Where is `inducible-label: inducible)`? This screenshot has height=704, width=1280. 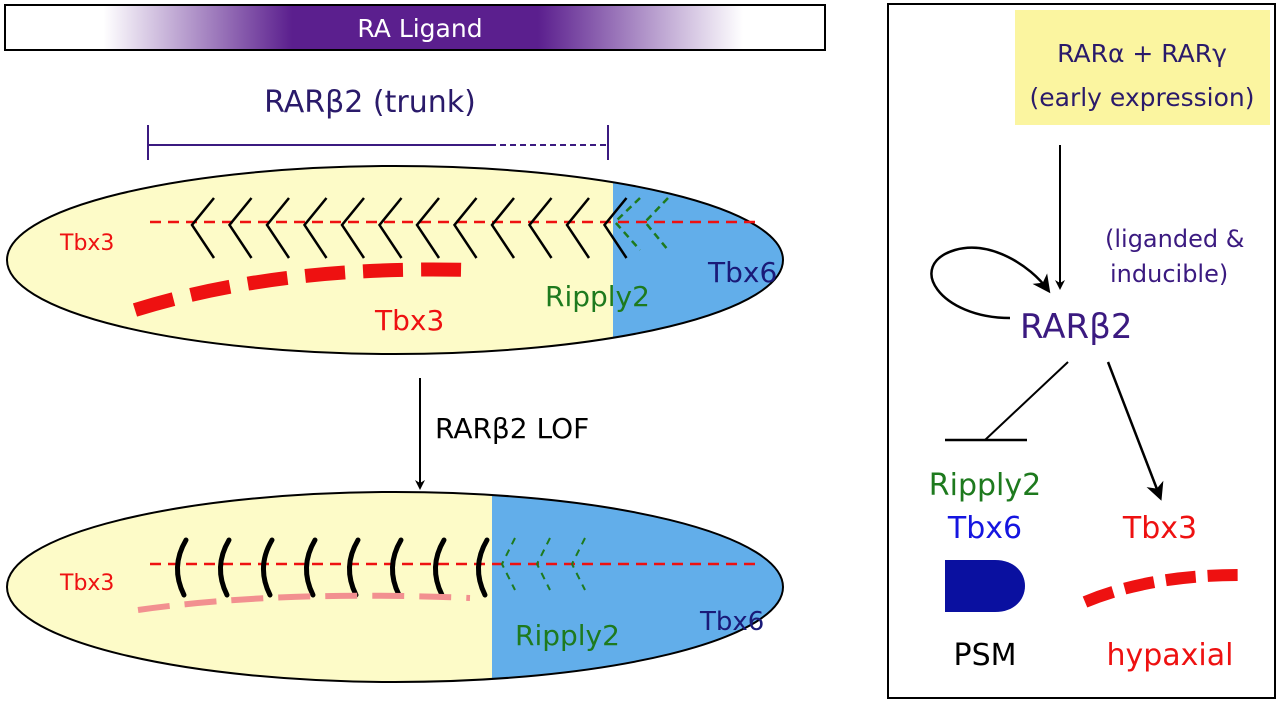
inducible-label: inducible) is located at coordinates (1169, 274).